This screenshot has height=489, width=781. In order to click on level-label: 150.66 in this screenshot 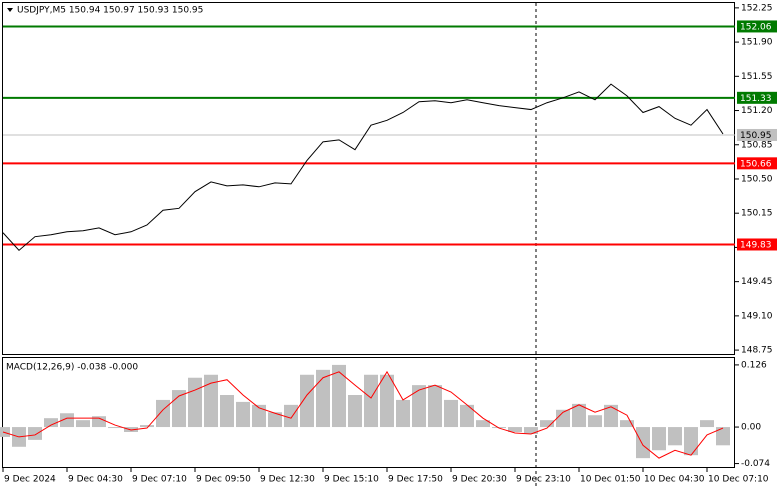, I will do `click(756, 164)`.